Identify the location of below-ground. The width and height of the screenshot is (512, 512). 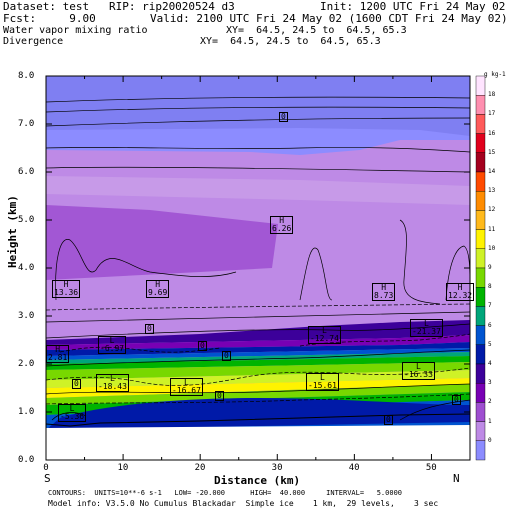
(258, 442).